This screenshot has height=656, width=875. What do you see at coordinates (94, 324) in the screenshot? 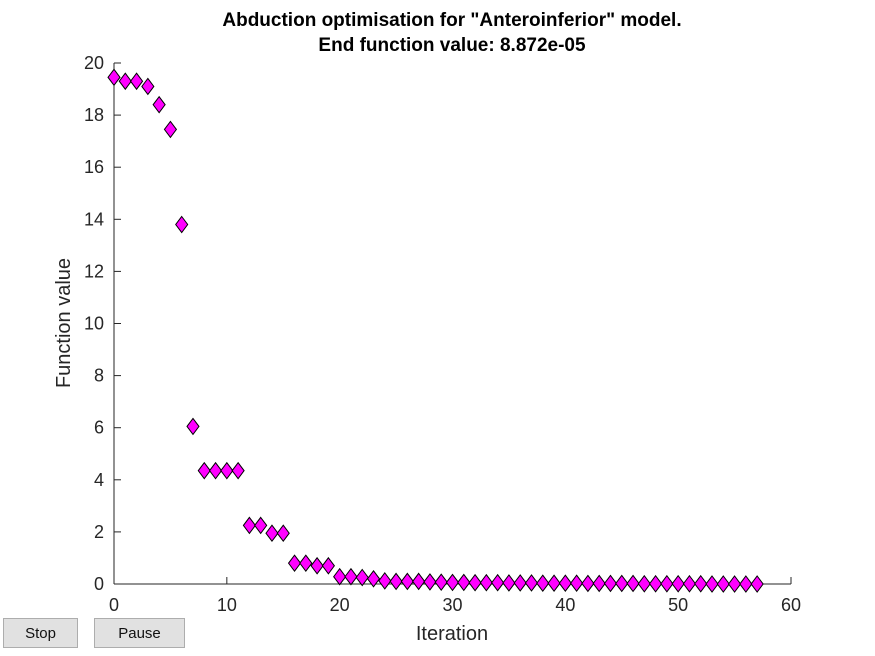
I see `y-tick-label: 10` at bounding box center [94, 324].